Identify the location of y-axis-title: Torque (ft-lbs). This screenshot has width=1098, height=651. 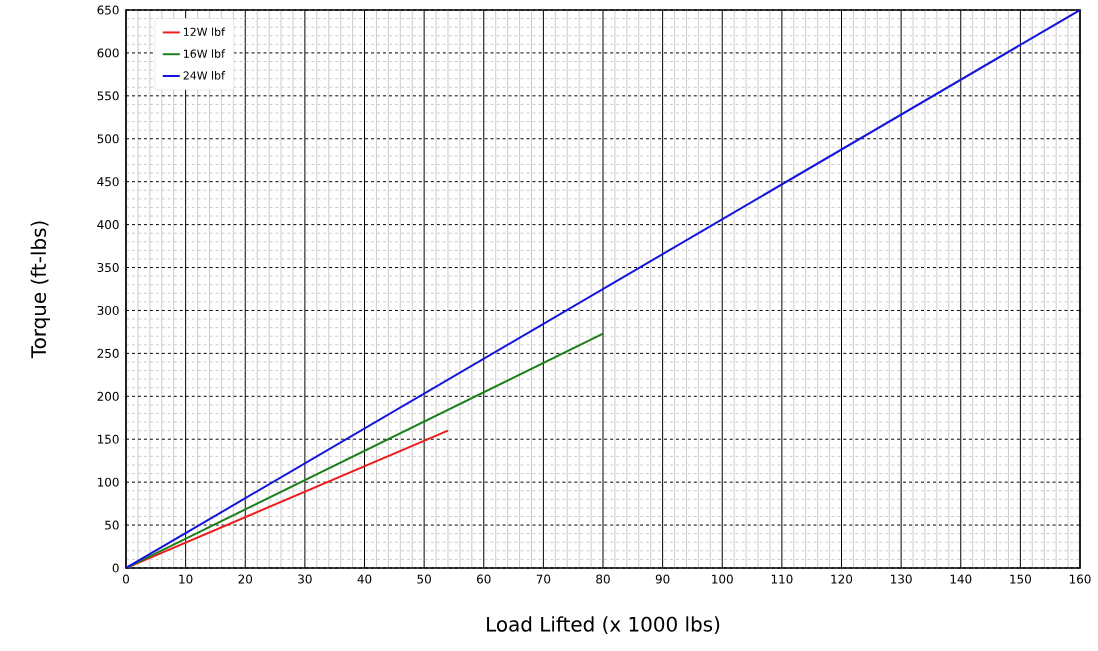
(40, 290).